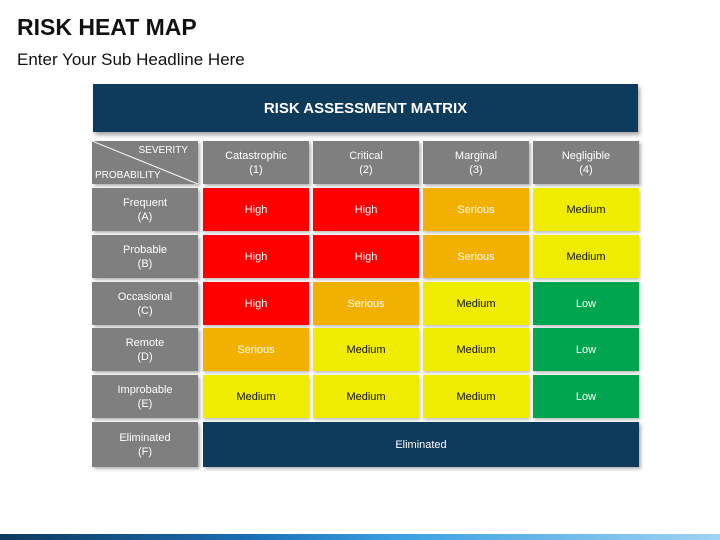  Describe the element at coordinates (476, 169) in the screenshot. I see `column-header-number: (3)` at that location.